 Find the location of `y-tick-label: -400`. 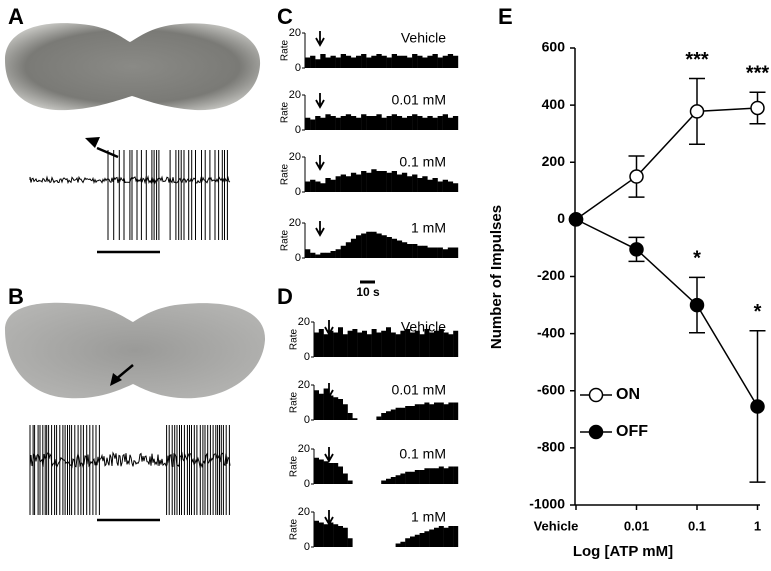

y-tick-label: -400 is located at coordinates (551, 332).